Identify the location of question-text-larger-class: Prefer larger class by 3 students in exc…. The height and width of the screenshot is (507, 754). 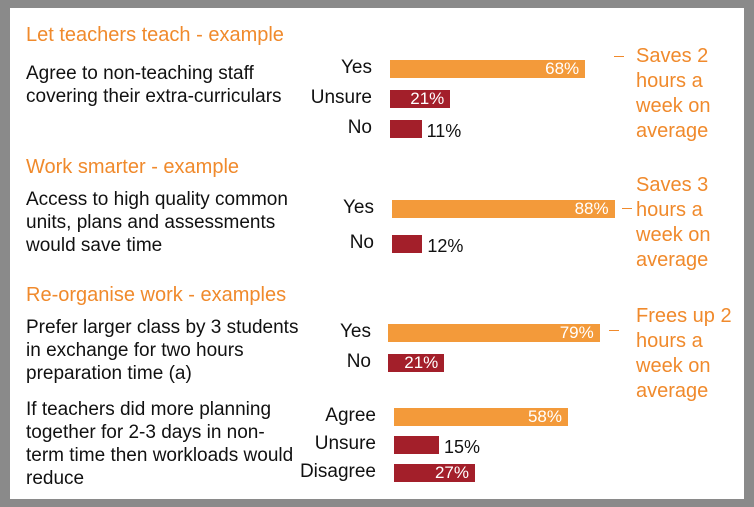
(162, 350).